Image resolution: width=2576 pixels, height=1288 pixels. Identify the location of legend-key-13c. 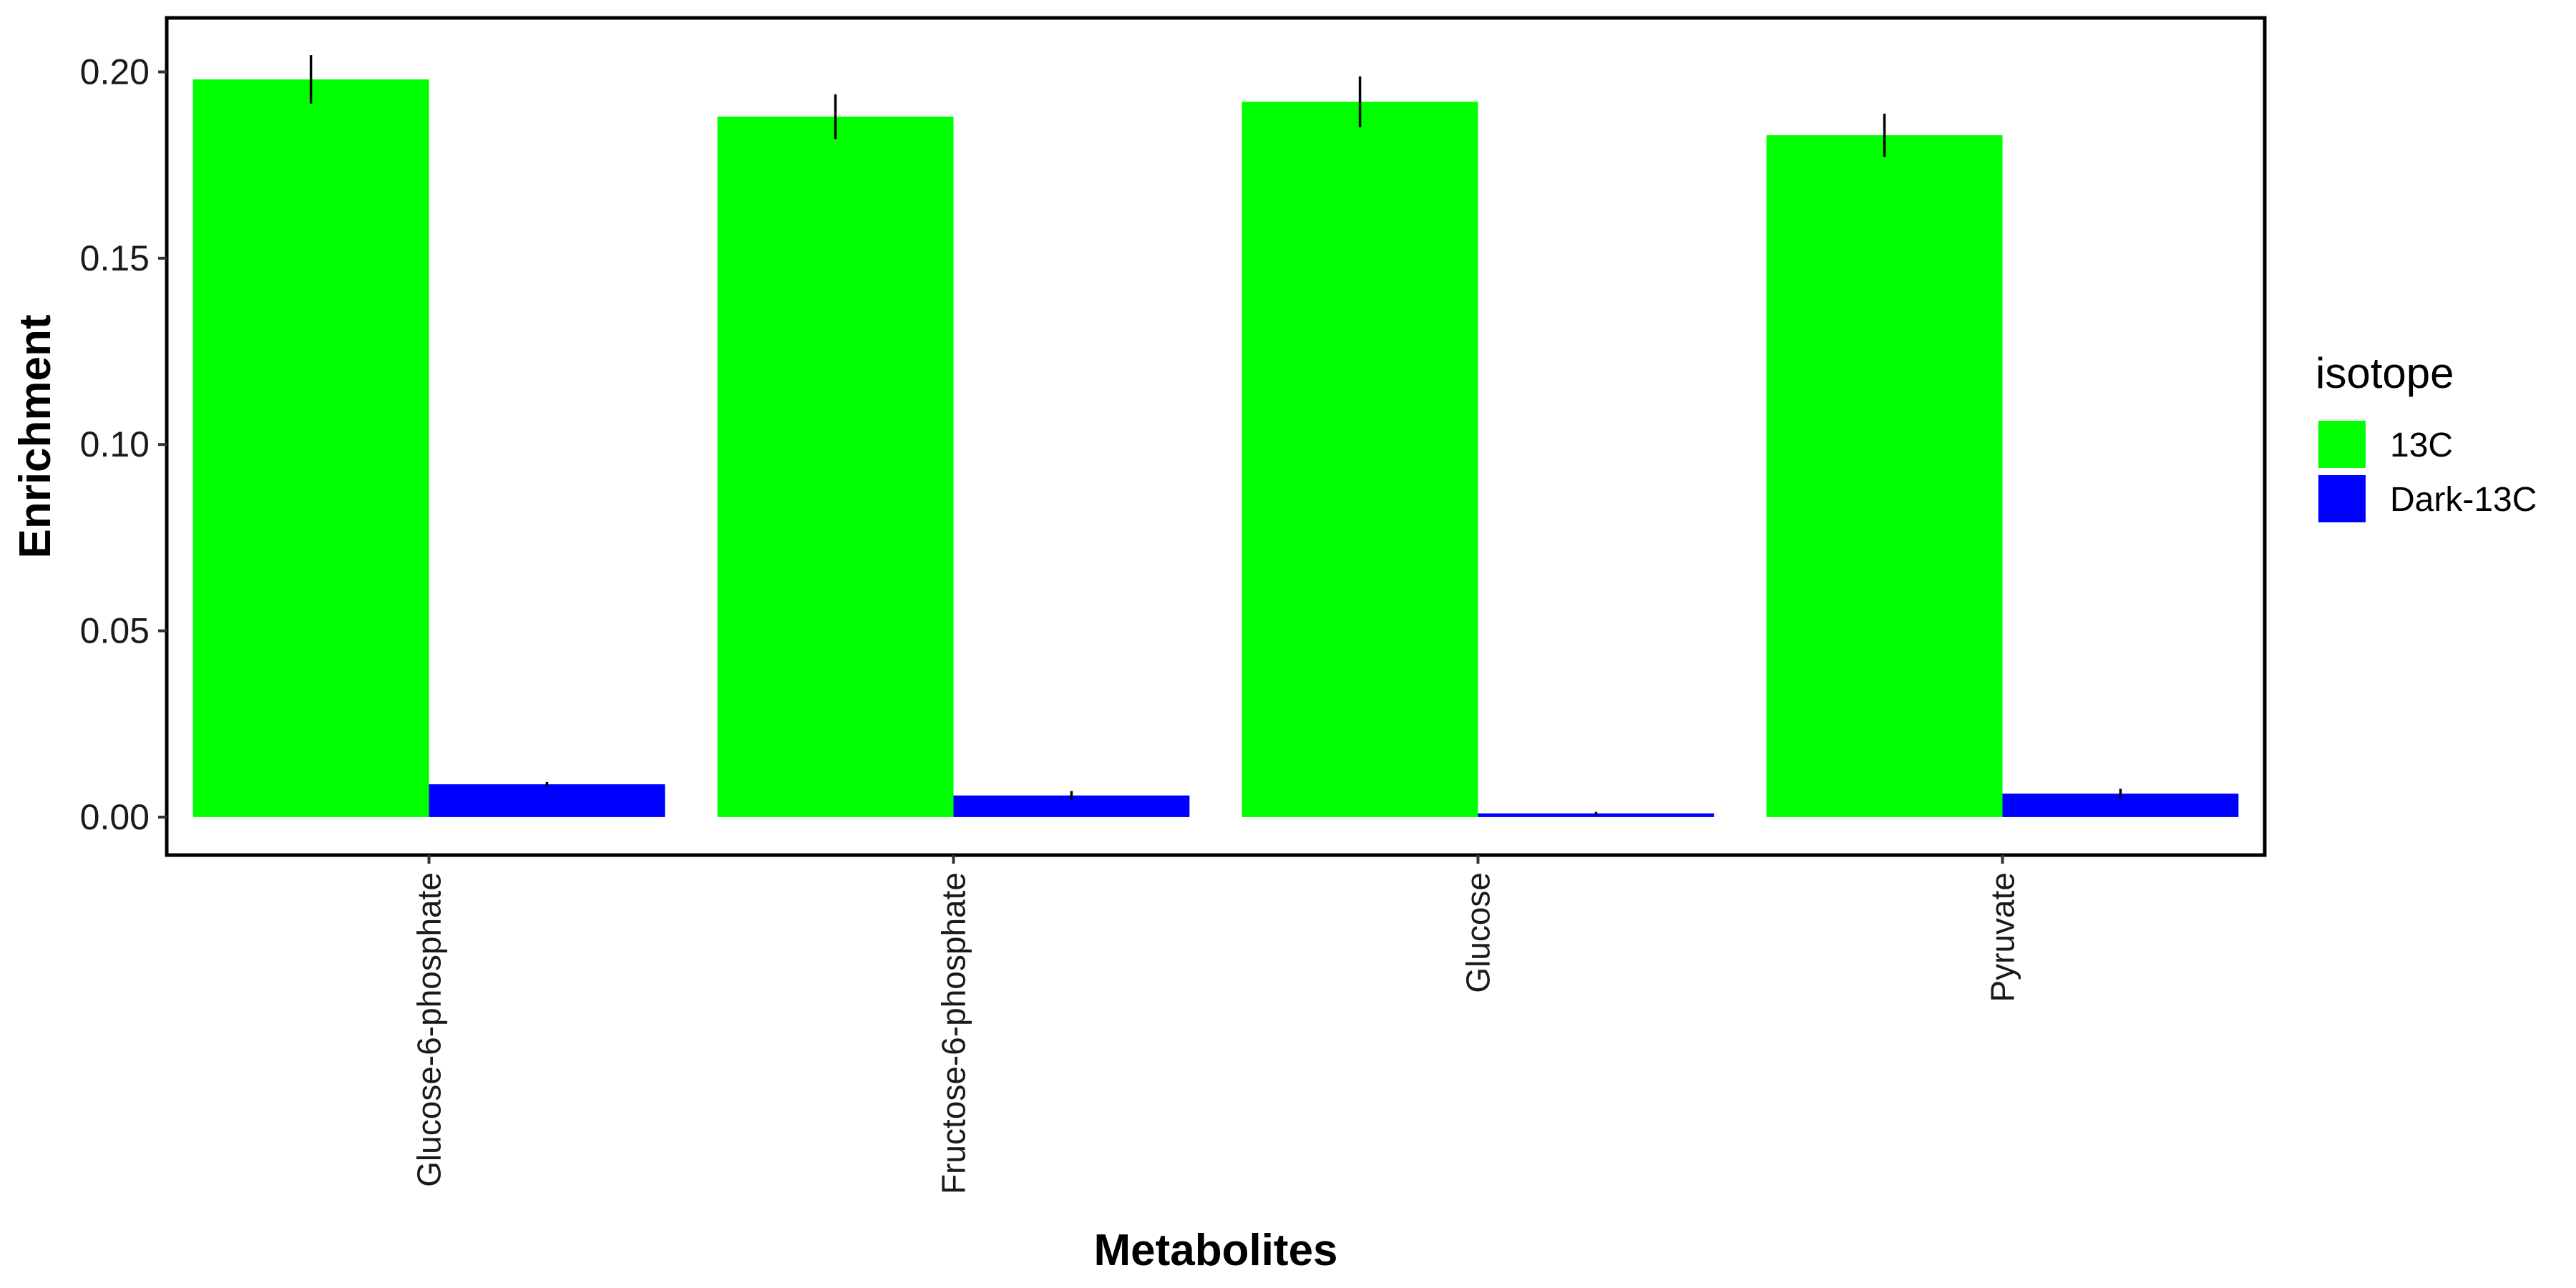
(2342, 444).